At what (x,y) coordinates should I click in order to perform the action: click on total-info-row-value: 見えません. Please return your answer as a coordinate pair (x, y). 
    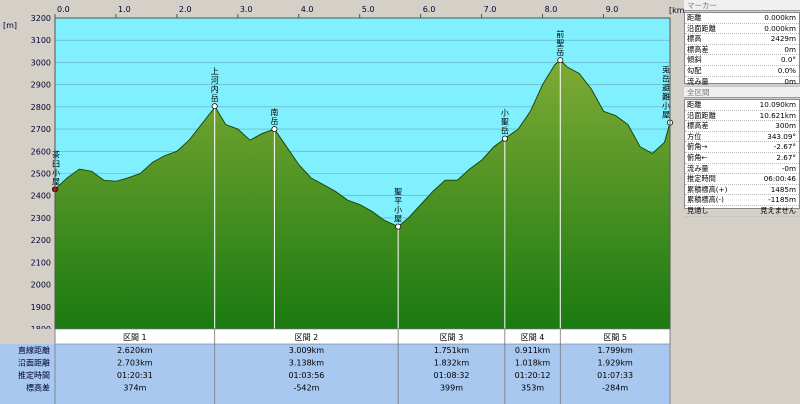
    Looking at the image, I should click on (778, 210).